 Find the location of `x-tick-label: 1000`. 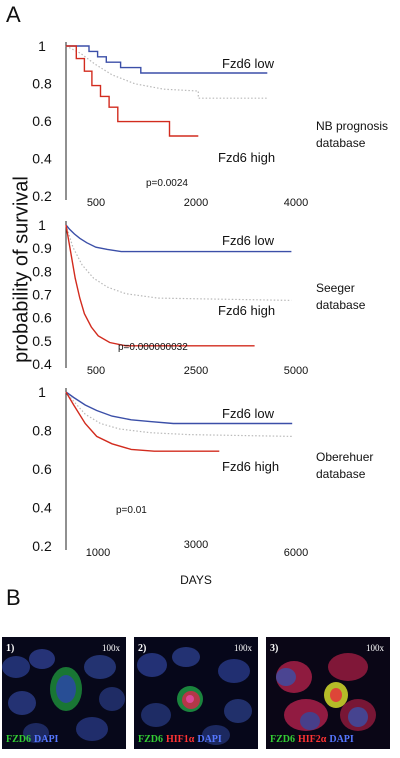

x-tick-label: 1000 is located at coordinates (98, 553).